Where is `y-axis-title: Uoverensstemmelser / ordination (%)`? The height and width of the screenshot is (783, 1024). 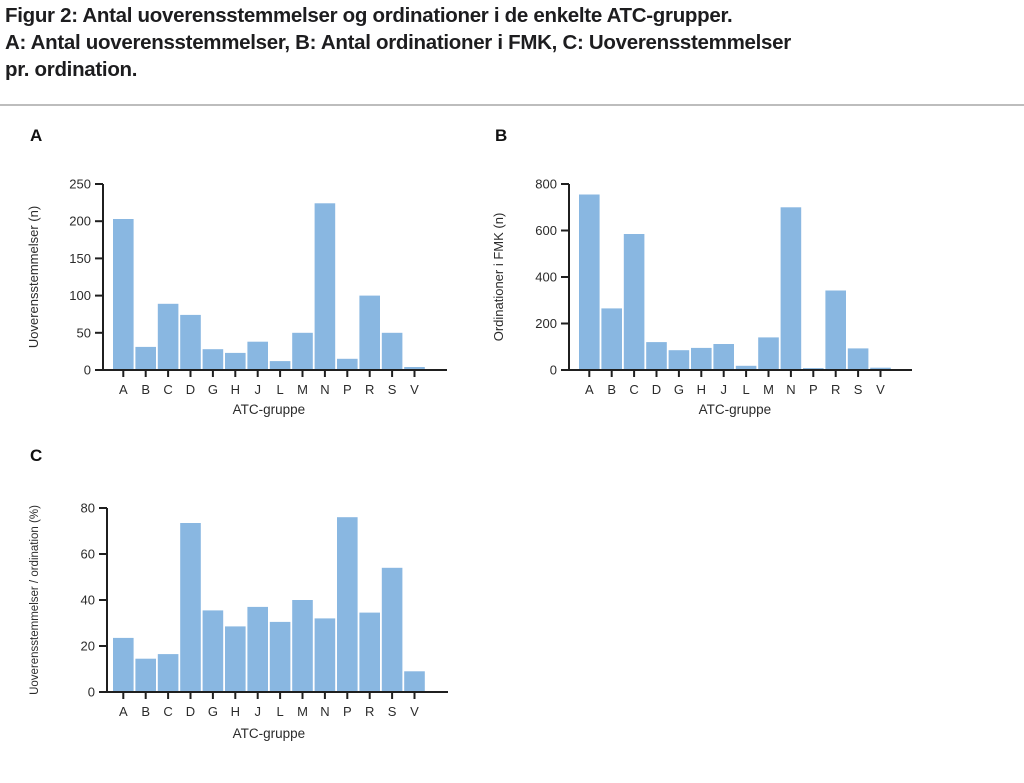 y-axis-title: Uoverensstemmelser / ordination (%) is located at coordinates (35, 600).